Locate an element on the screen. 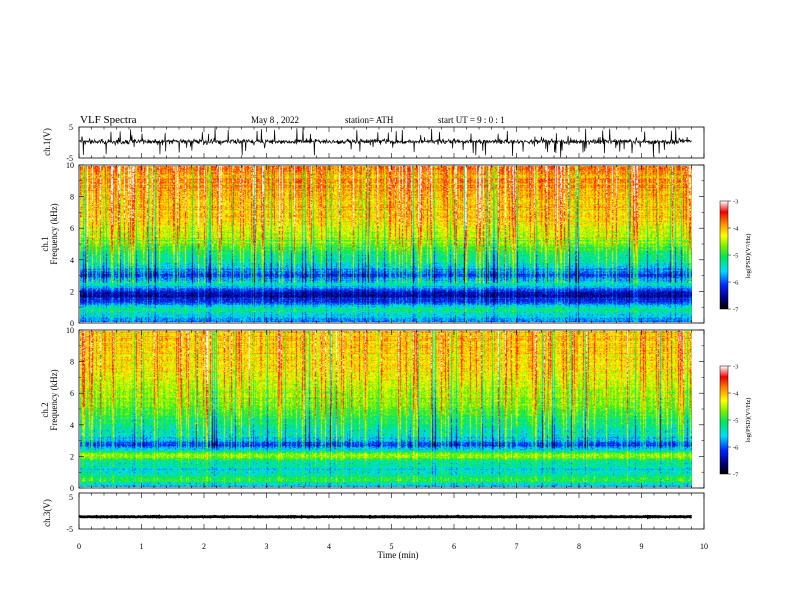 The image size is (792, 612). ch3-waveform-ticks is located at coordinates (391, 511).